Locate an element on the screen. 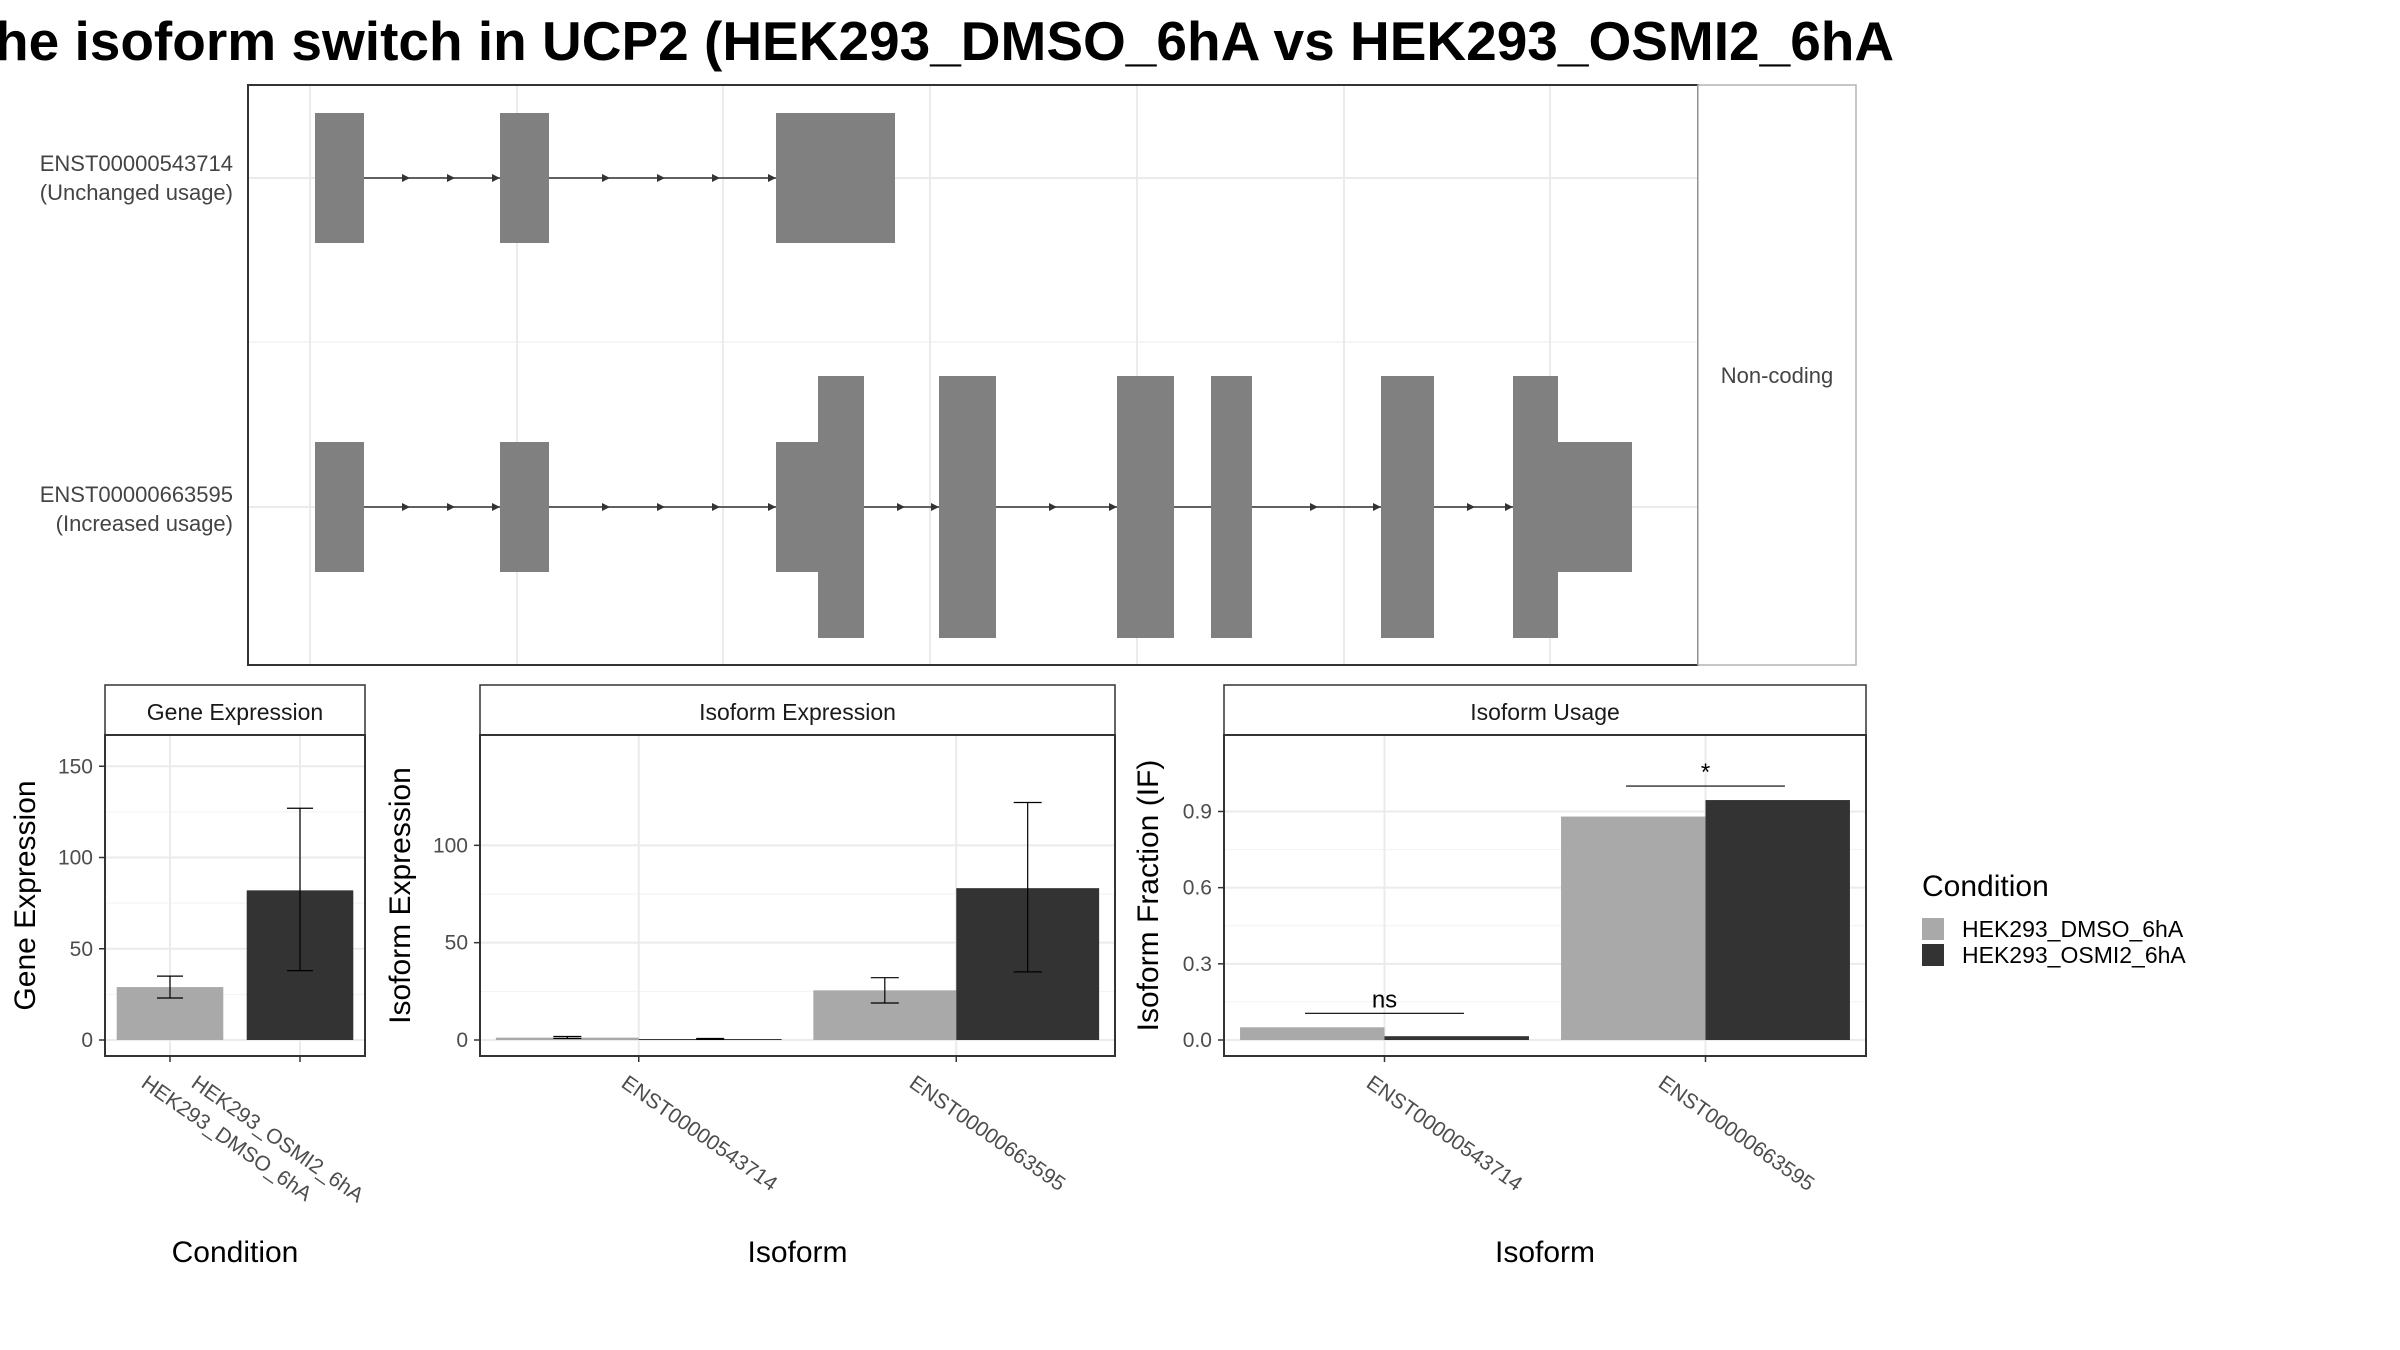 This screenshot has height=1350, width=2400. transcript-track-enst00000543714 is located at coordinates (605, 178).